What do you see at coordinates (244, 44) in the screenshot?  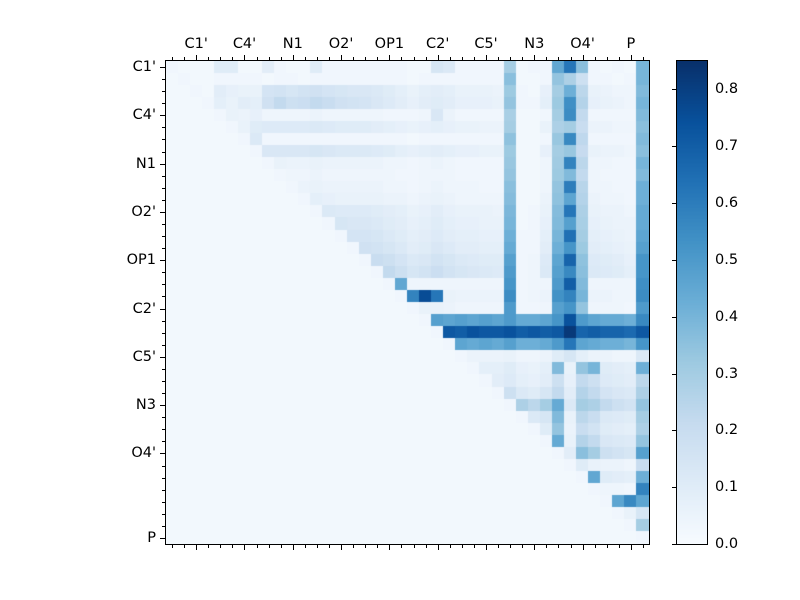 I see `x-tick-label-1: C4'` at bounding box center [244, 44].